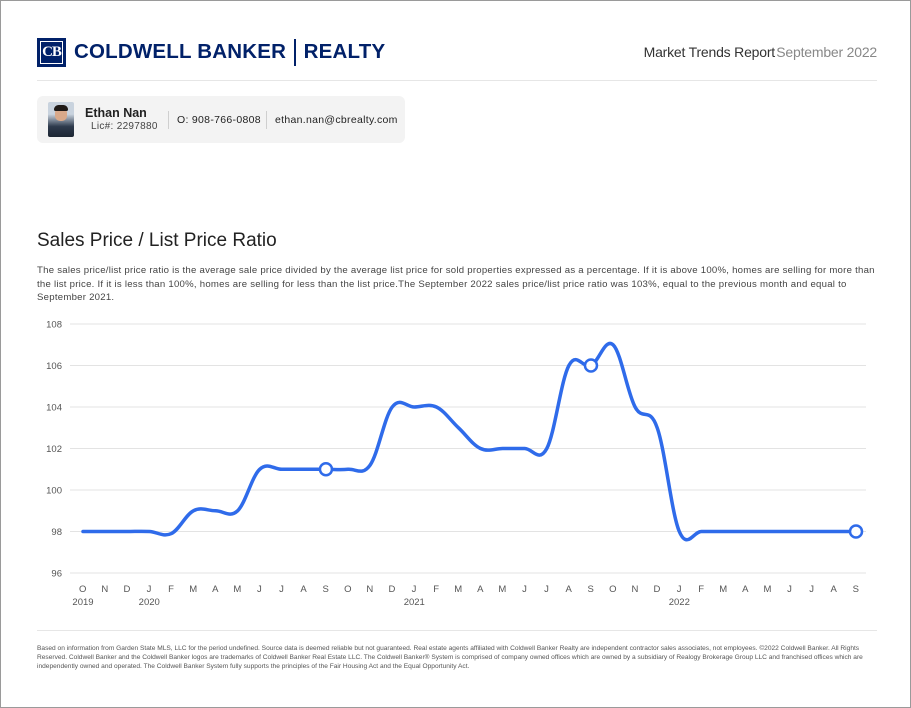  What do you see at coordinates (124, 126) in the screenshot?
I see `agent-license: Lic#: 2297880` at bounding box center [124, 126].